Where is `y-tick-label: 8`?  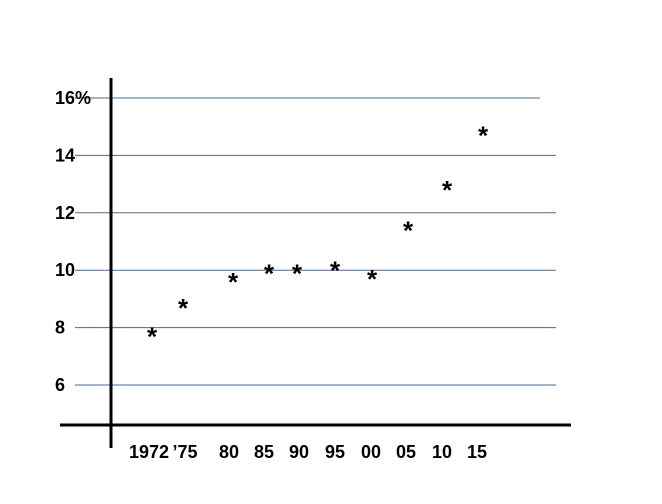 y-tick-label: 8 is located at coordinates (60, 328).